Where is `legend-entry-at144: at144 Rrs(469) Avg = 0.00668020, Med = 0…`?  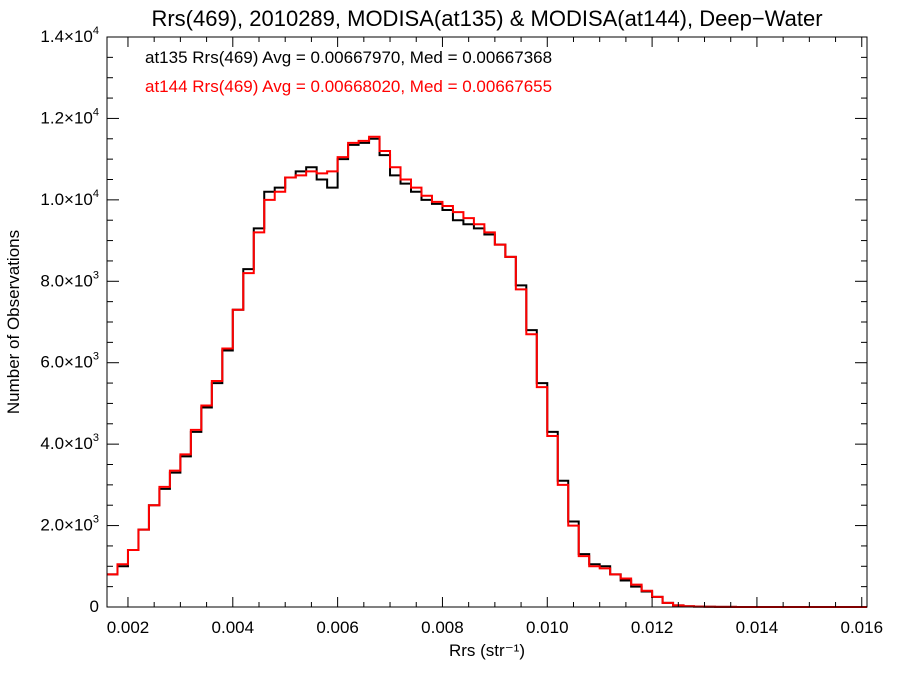 legend-entry-at144: at144 Rrs(469) Avg = 0.00668020, Med = 0… is located at coordinates (348, 86).